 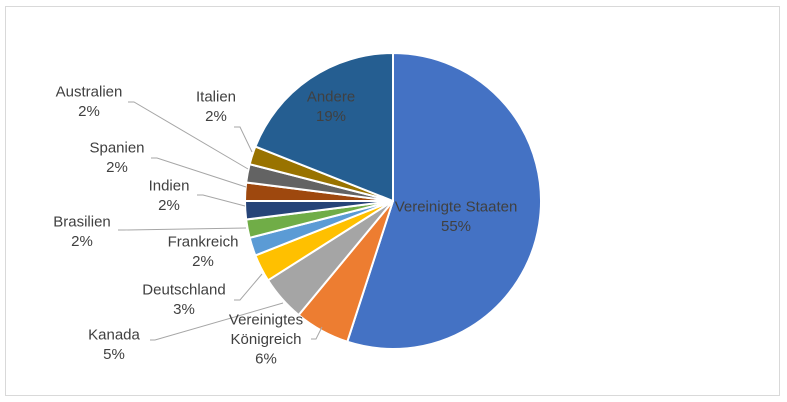 I want to click on data-label: Vereinigtes Königreich 6%, so click(x=266, y=340).